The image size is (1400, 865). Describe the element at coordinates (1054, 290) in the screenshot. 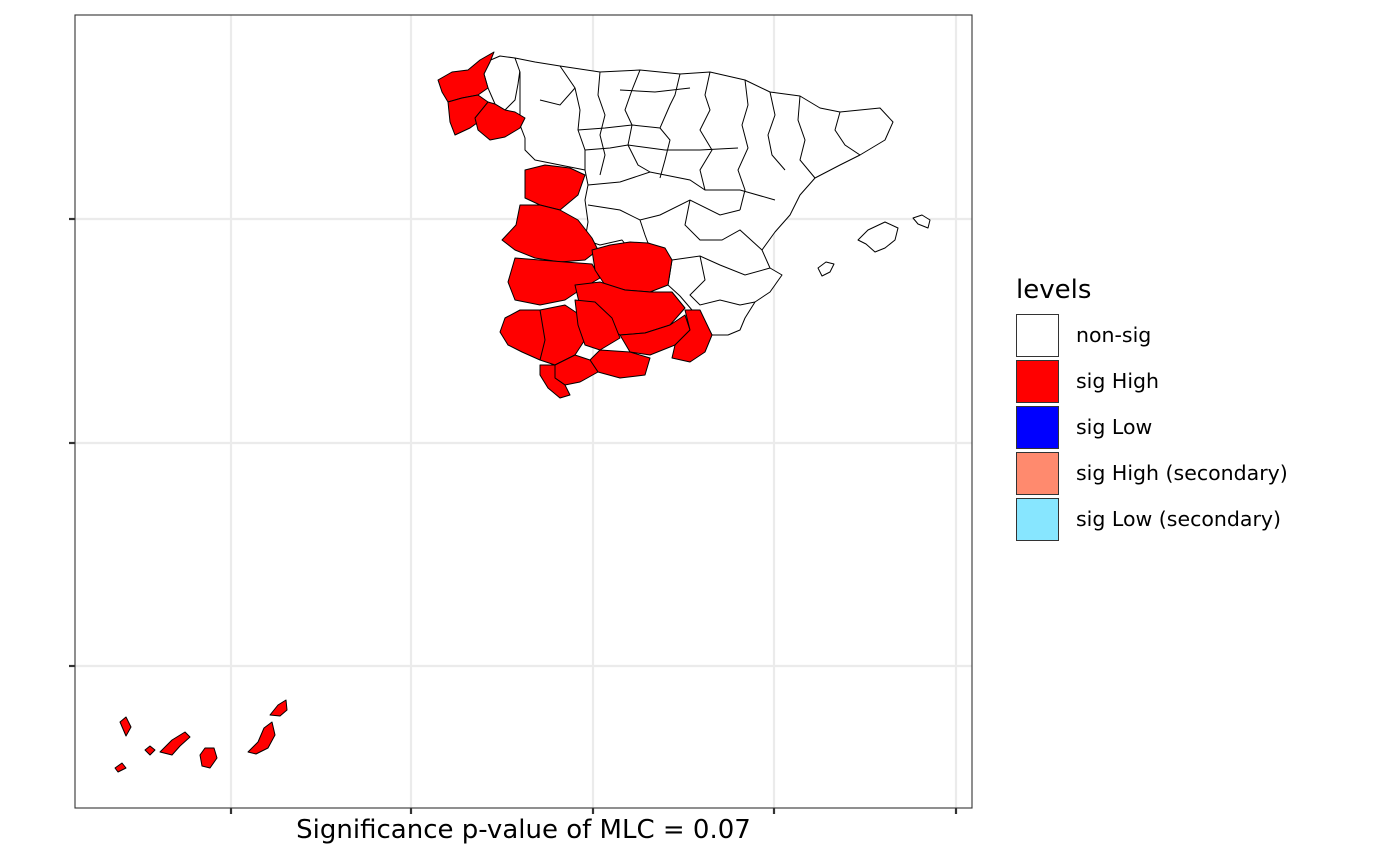

I see `legend-title: levels` at that location.